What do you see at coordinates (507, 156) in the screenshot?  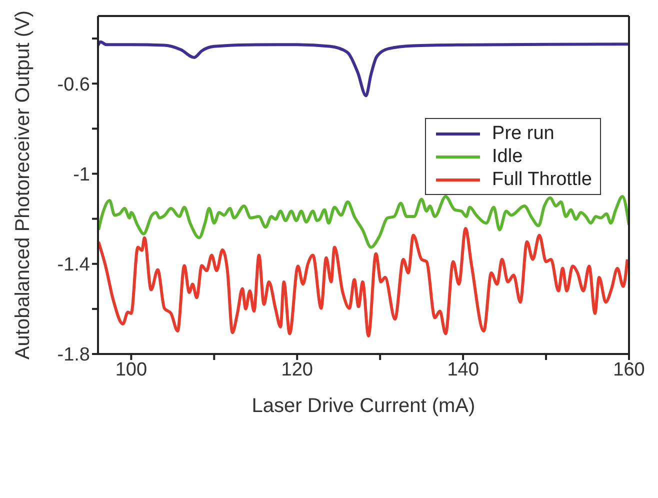 I see `legend-label: Idle` at bounding box center [507, 156].